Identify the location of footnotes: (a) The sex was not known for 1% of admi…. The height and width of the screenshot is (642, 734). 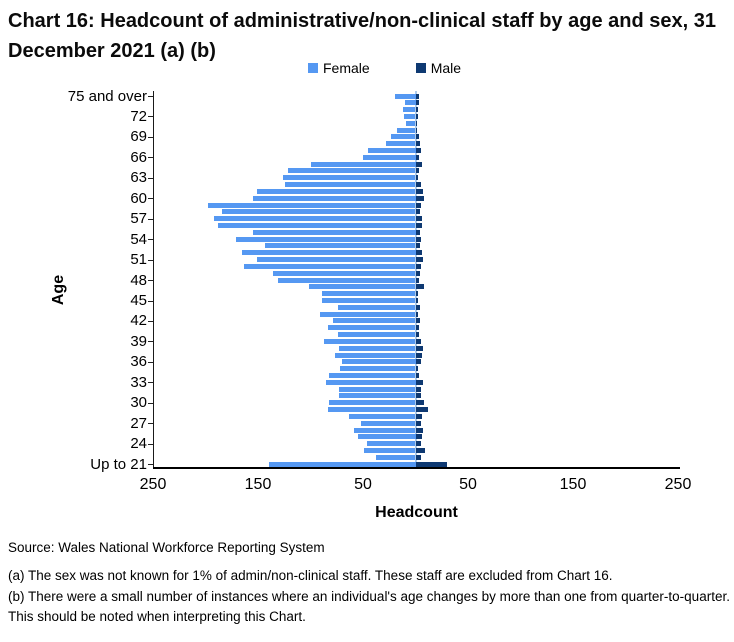
(370, 597).